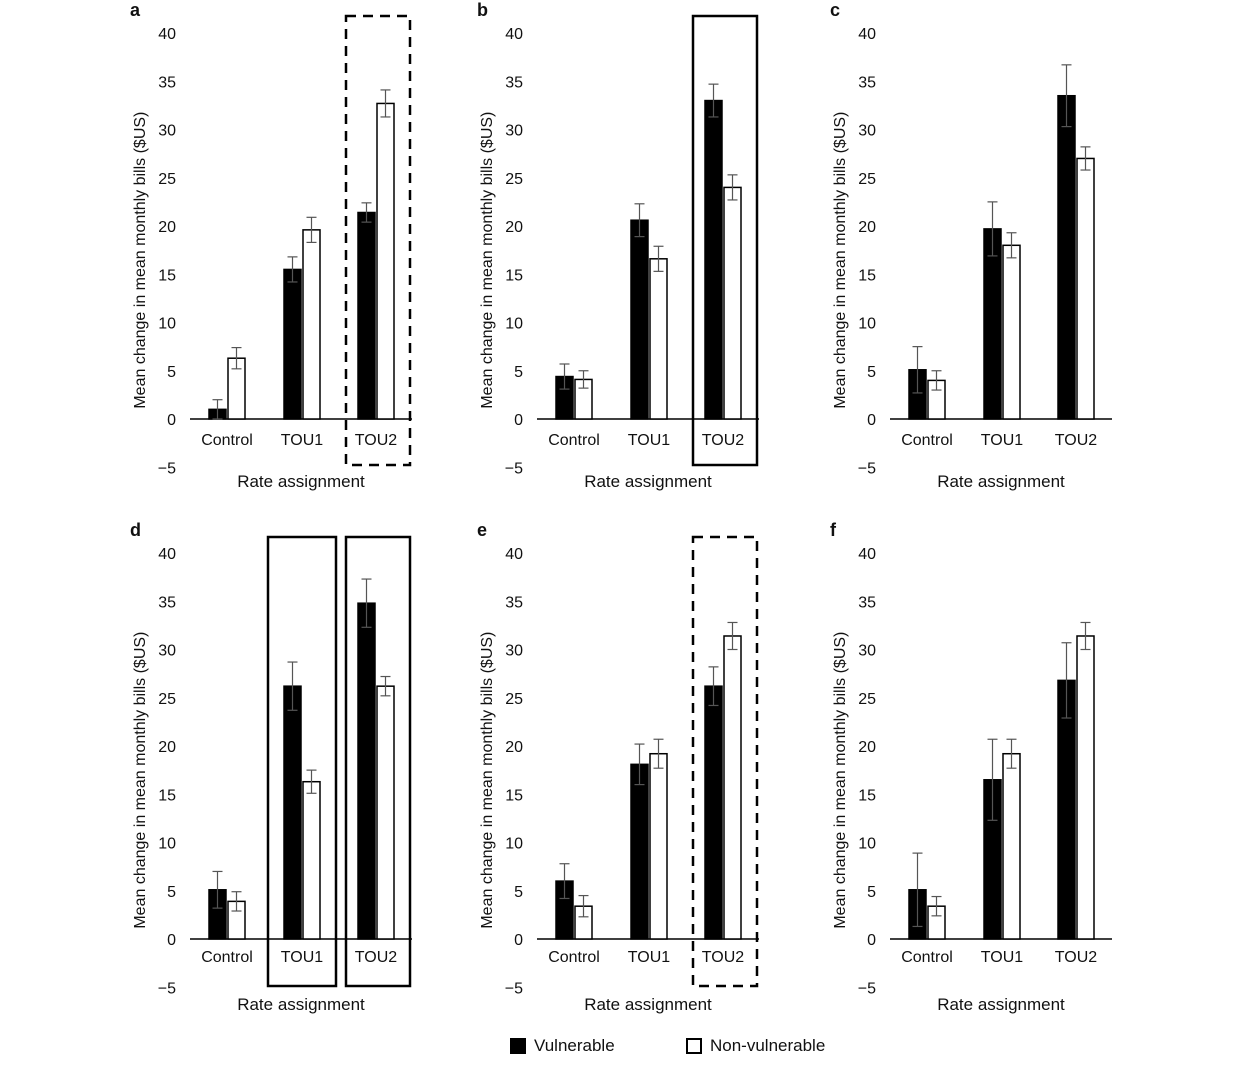  What do you see at coordinates (835, 10) in the screenshot?
I see `panel-letter-c: c` at bounding box center [835, 10].